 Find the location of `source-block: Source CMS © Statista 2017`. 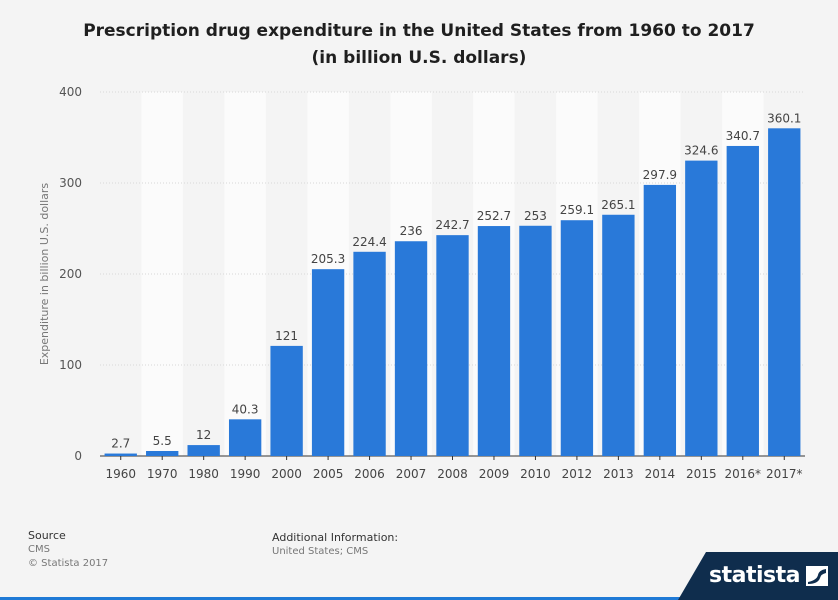

source-block: Source CMS © Statista 2017 is located at coordinates (68, 550).